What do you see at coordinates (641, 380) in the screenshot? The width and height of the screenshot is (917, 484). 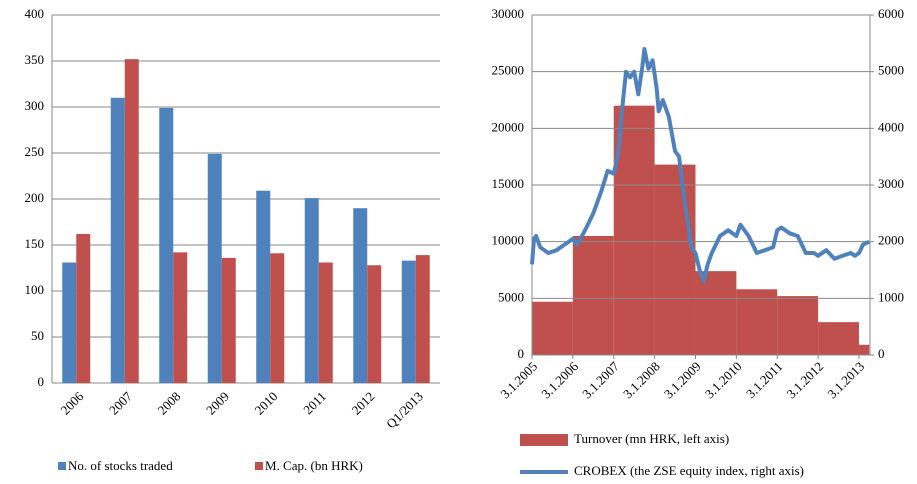 I see `x-tick-label: 3.1.2008` at bounding box center [641, 380].